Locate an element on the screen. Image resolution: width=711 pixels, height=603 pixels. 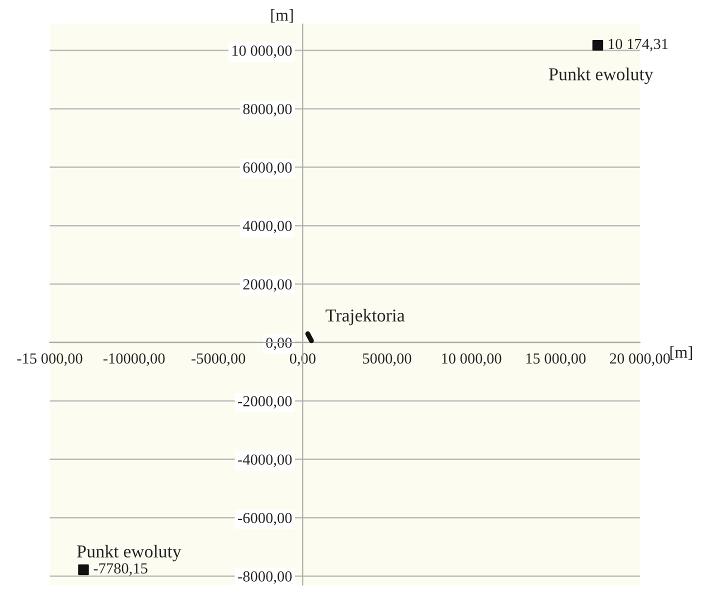
y-tick-label: -8000,00 is located at coordinates (265, 577).